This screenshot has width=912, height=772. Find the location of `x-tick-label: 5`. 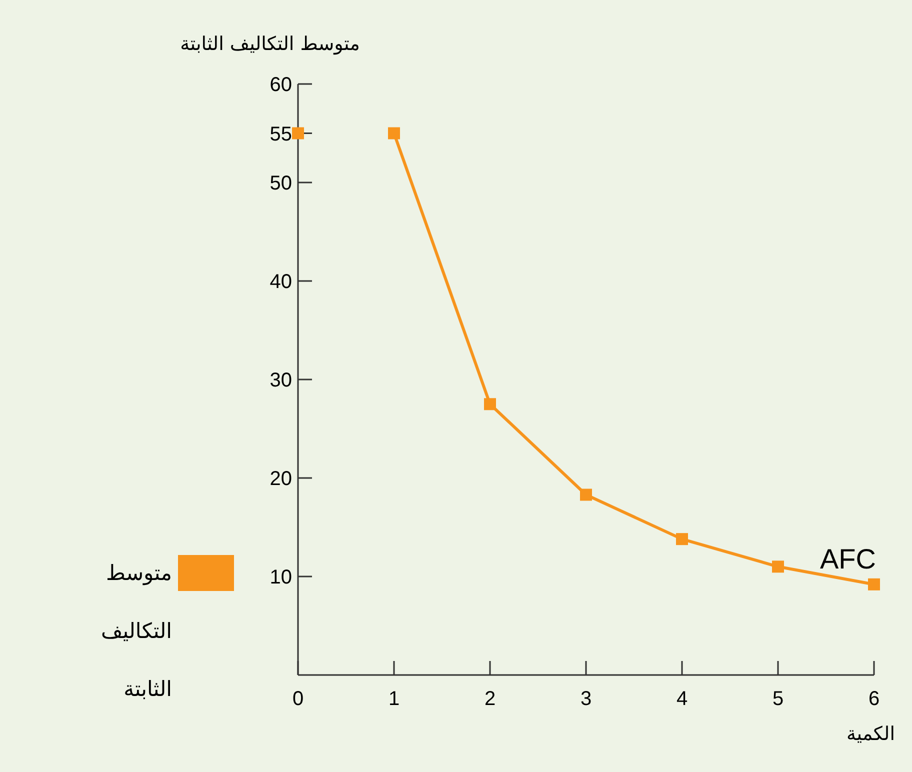

x-tick-label: 5 is located at coordinates (778, 699).